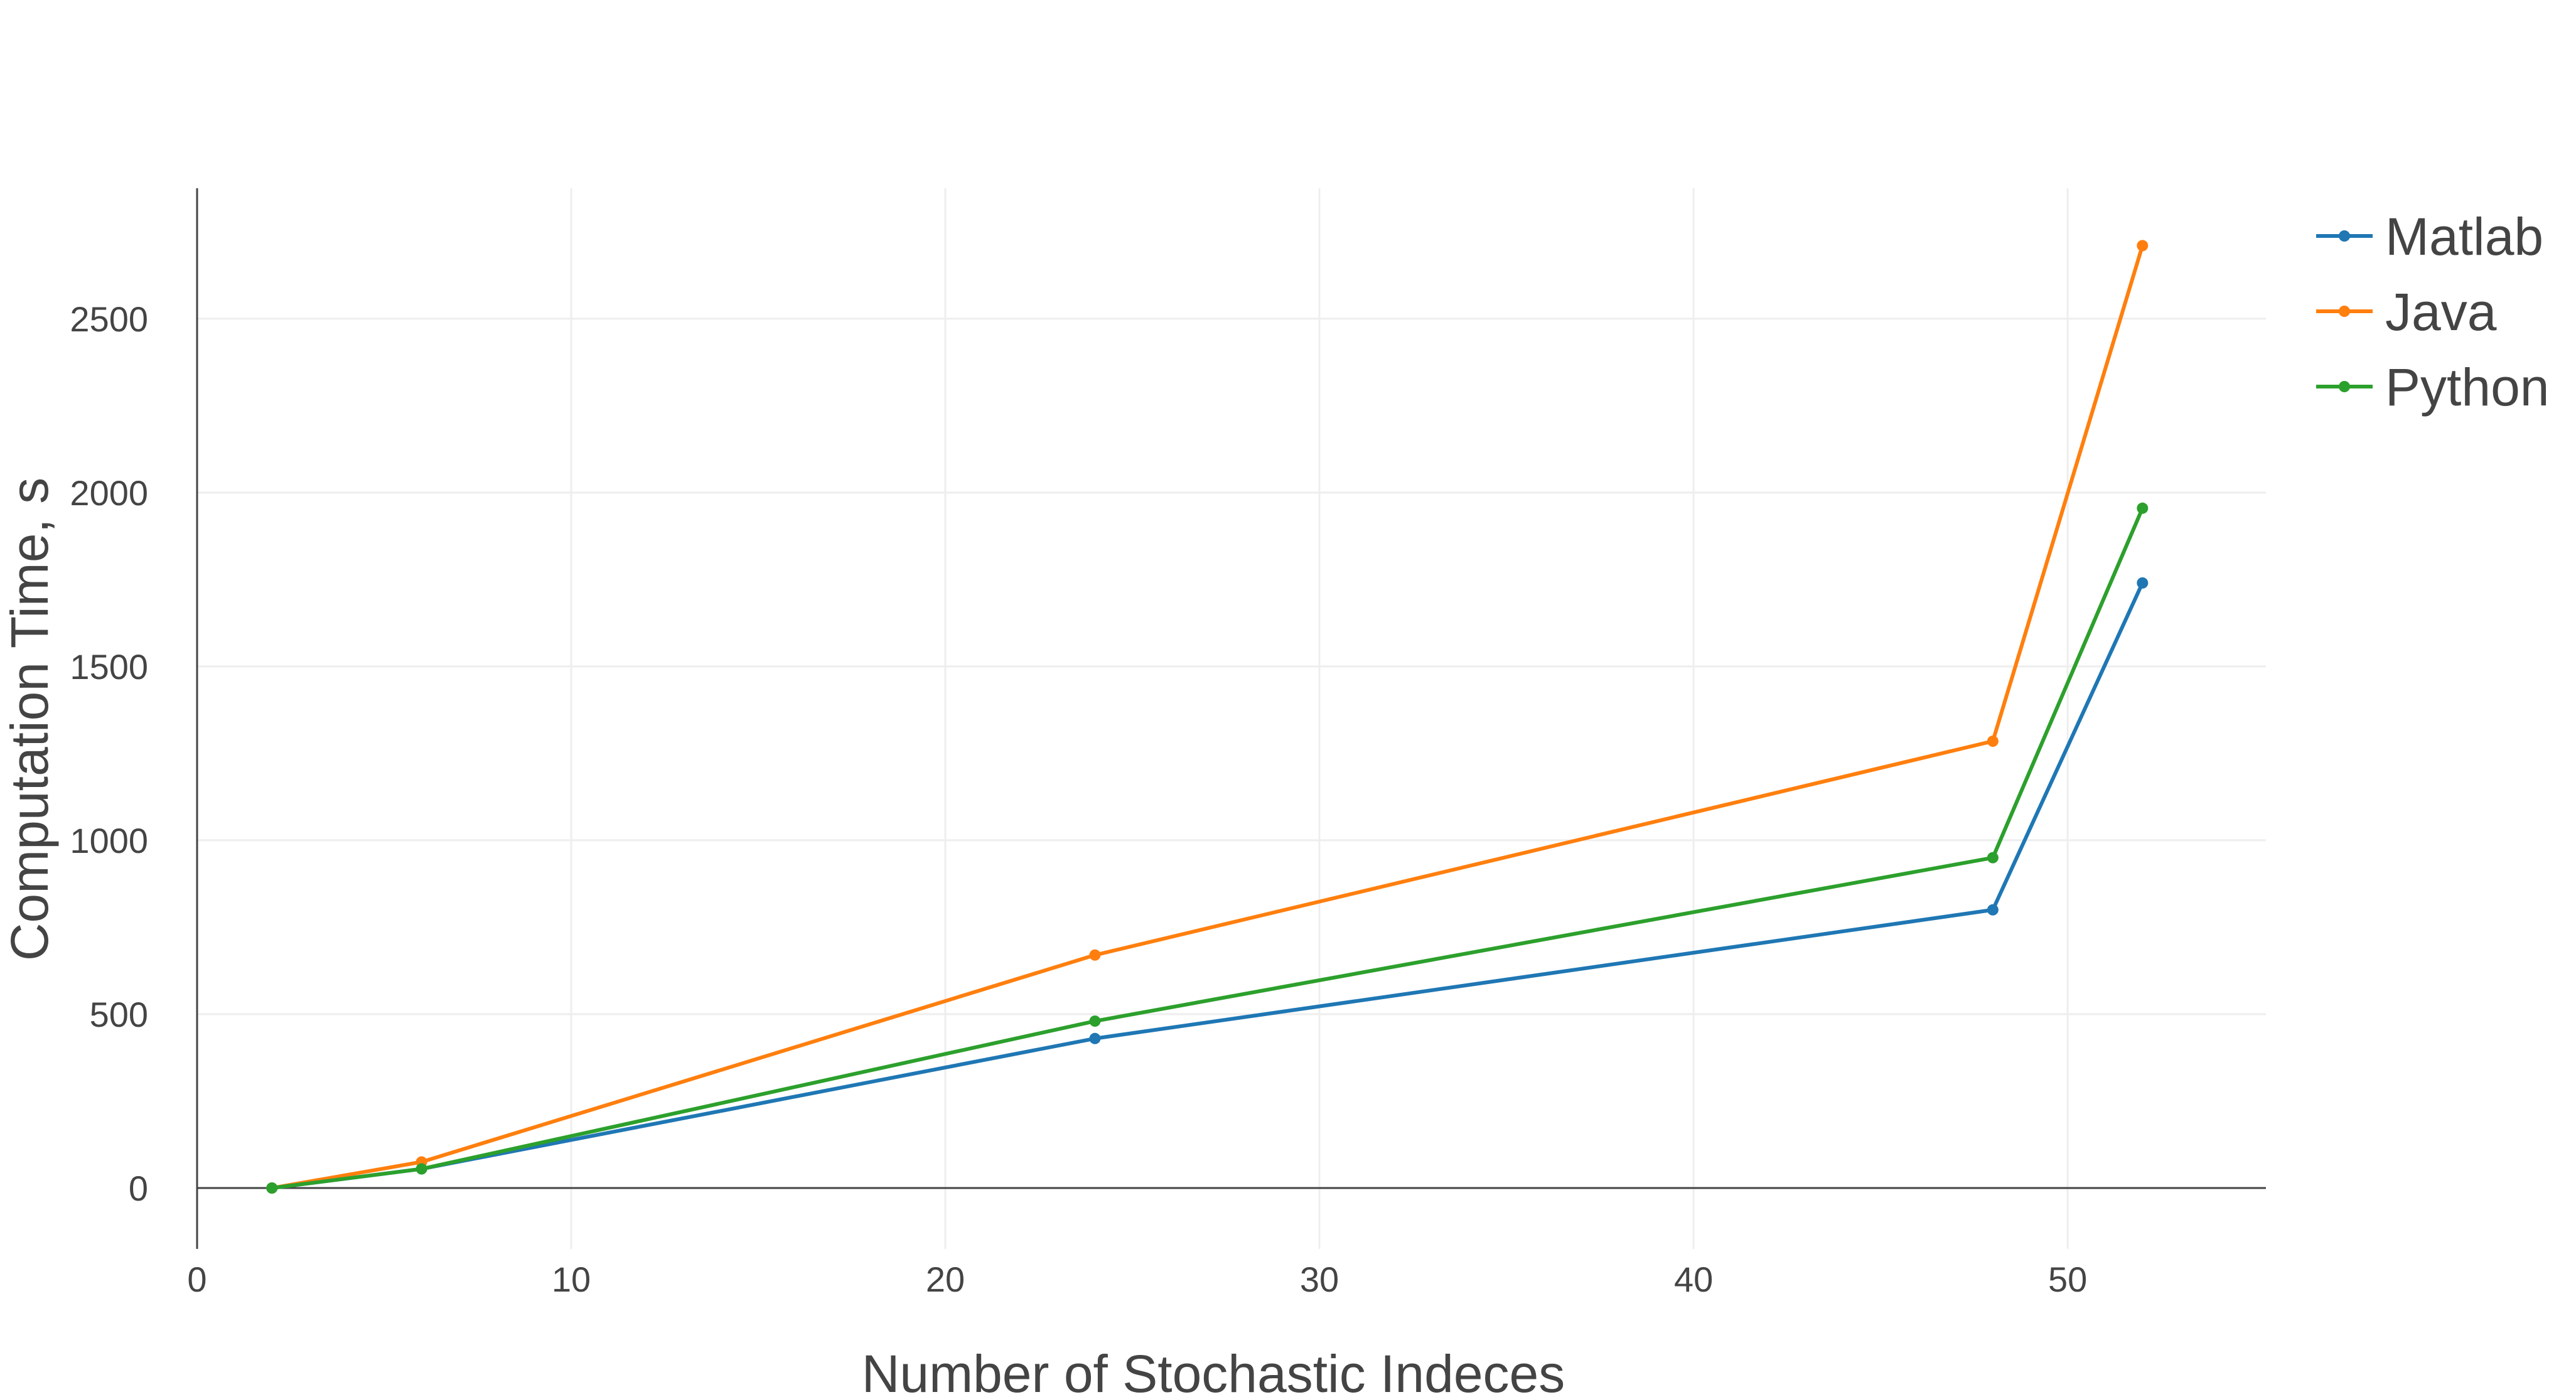 The width and height of the screenshot is (2576, 1397). Describe the element at coordinates (109, 493) in the screenshot. I see `y-tick-label: 2000` at that location.